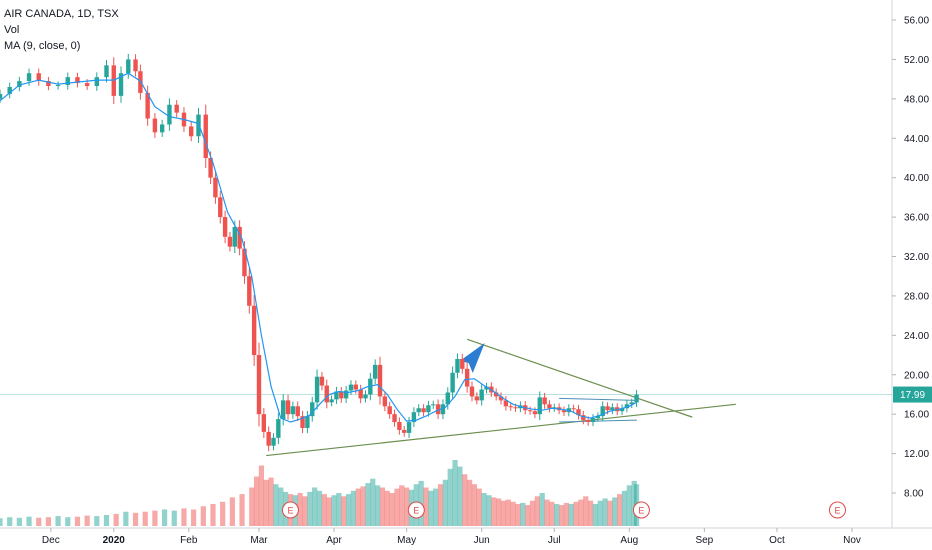 This screenshot has height=550, width=932. Describe the element at coordinates (114, 540) in the screenshot. I see `time-tick-label: 2020` at that location.